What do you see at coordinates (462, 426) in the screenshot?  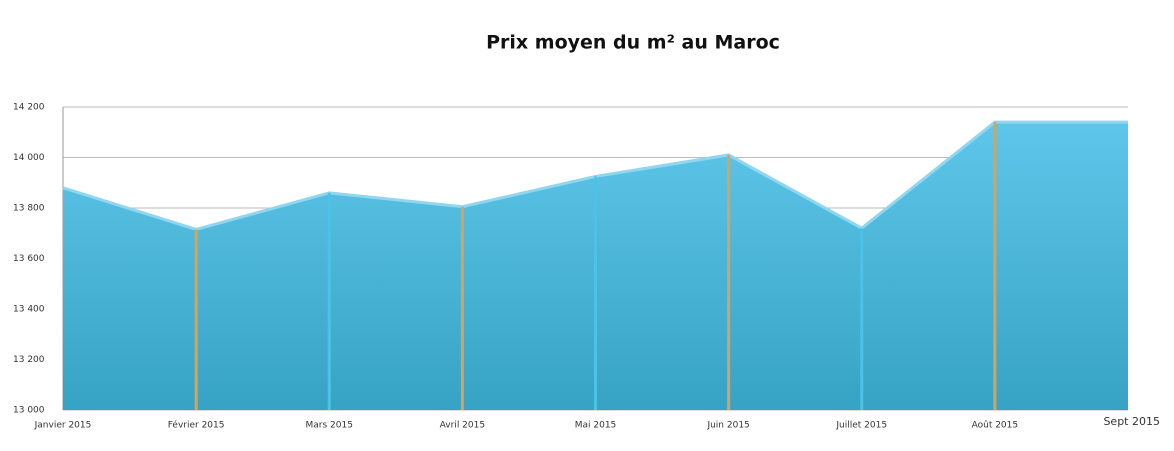 I see `x-tick-label: Avril 2015` at bounding box center [462, 426].